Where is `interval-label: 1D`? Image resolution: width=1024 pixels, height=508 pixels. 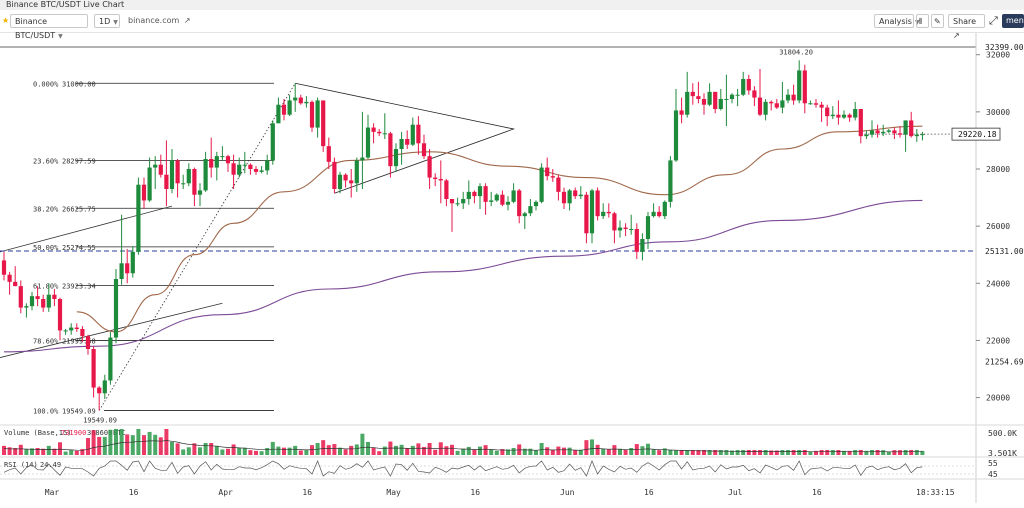 interval-label: 1D is located at coordinates (105, 21).